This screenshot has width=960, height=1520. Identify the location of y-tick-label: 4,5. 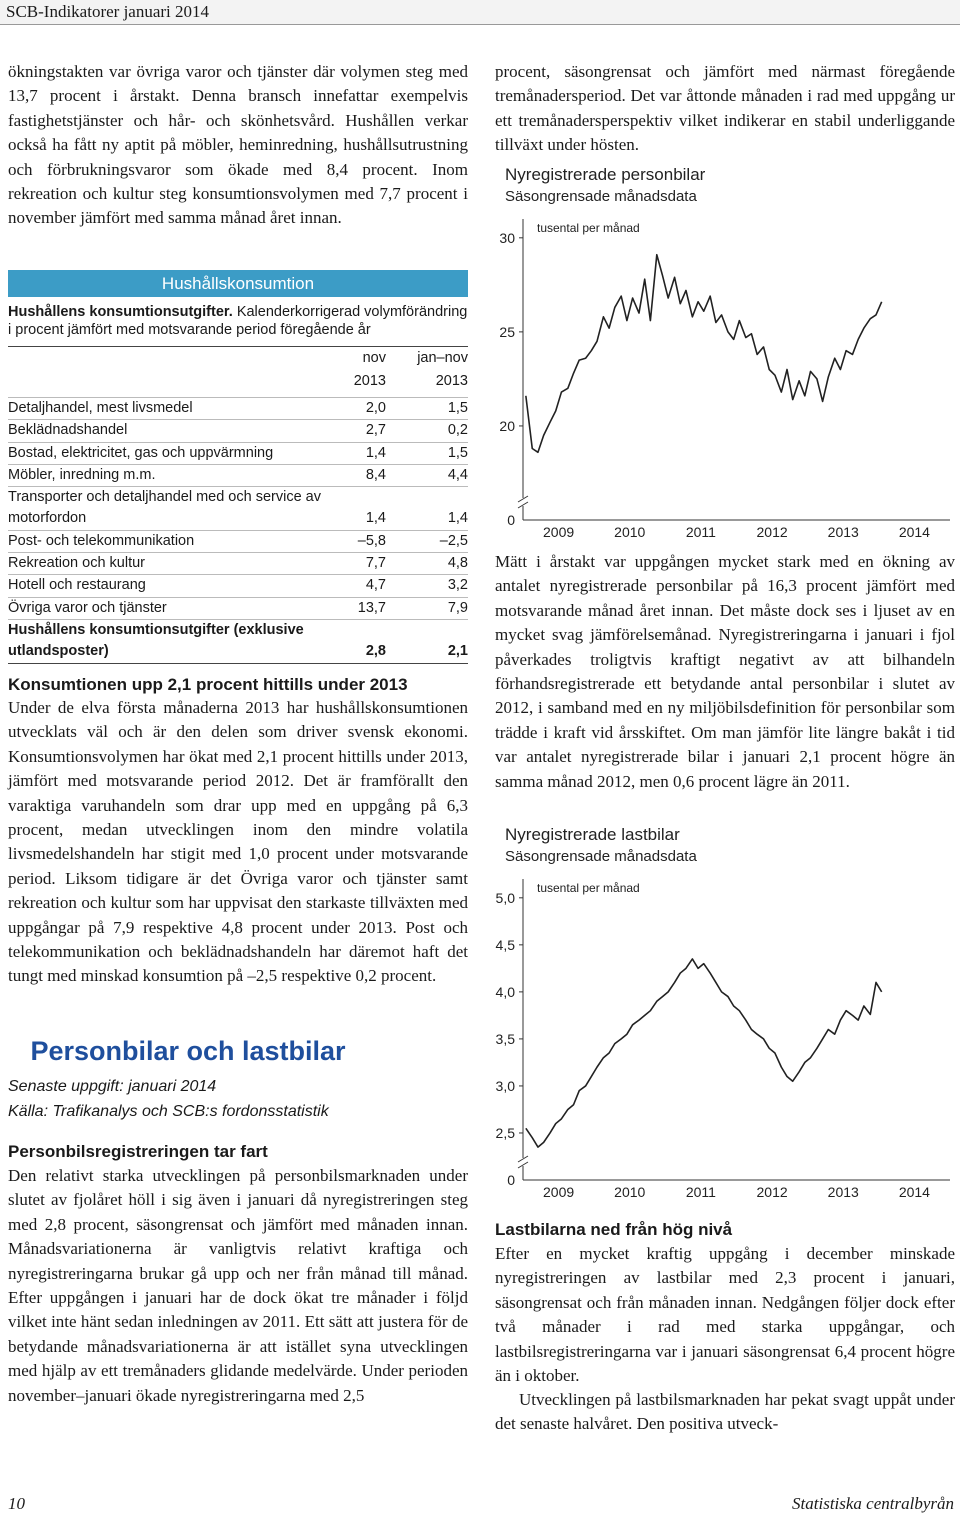
(506, 945).